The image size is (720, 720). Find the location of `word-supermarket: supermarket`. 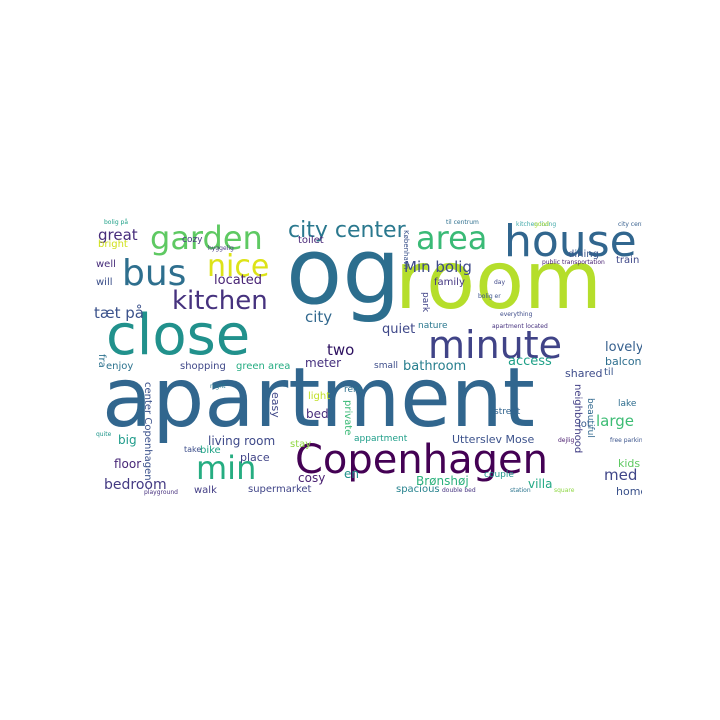

word-supermarket: supermarket is located at coordinates (280, 489).